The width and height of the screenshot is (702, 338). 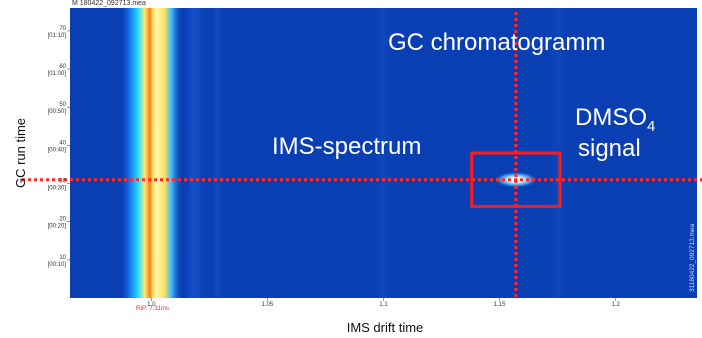 What do you see at coordinates (152, 309) in the screenshot?
I see `rip-label: RIP: 7.31ms` at bounding box center [152, 309].